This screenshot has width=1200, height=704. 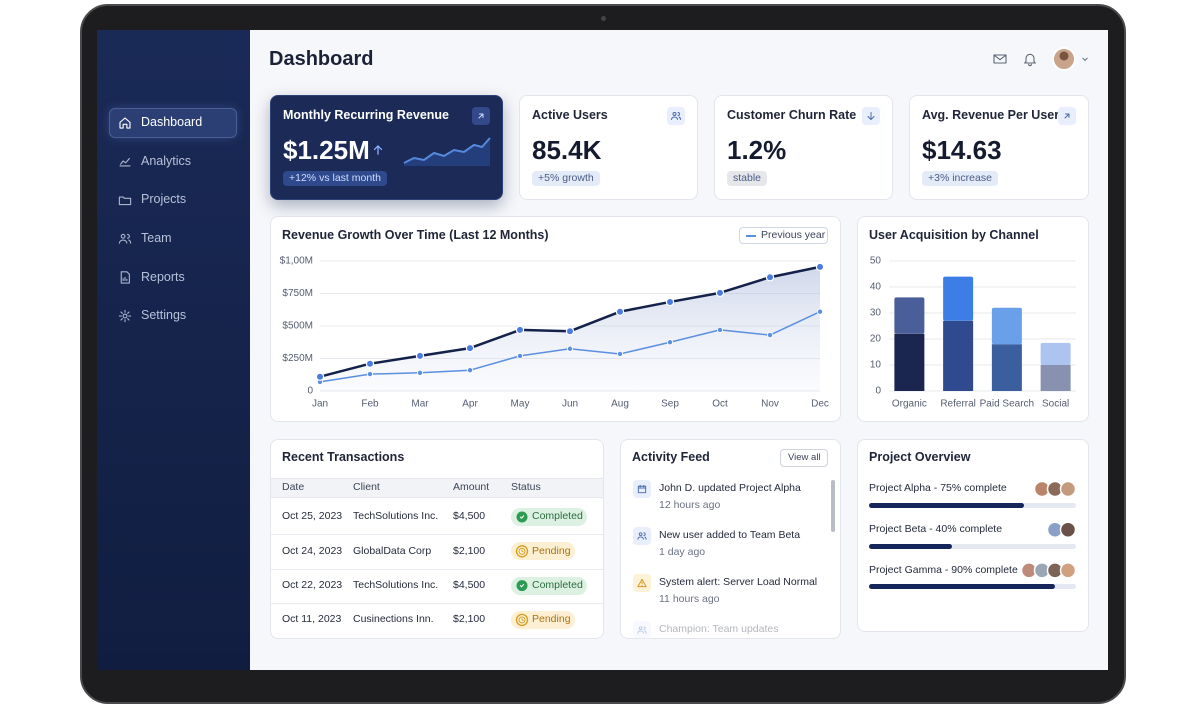 What do you see at coordinates (943, 569) in the screenshot?
I see `project-label: Project Gamma - 90% complete` at bounding box center [943, 569].